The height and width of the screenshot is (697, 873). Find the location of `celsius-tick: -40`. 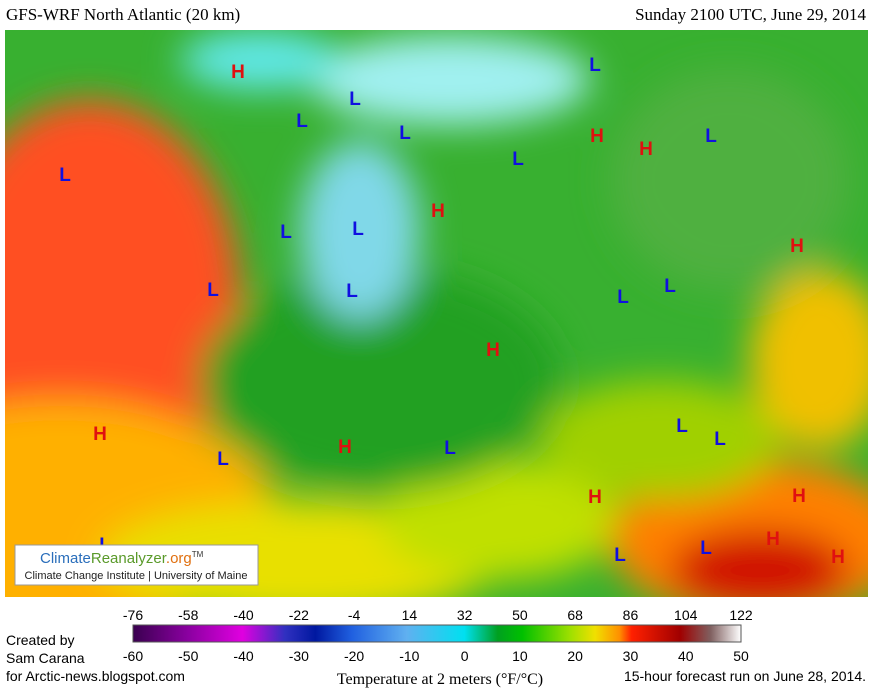

celsius-tick: -40 is located at coordinates (243, 656).